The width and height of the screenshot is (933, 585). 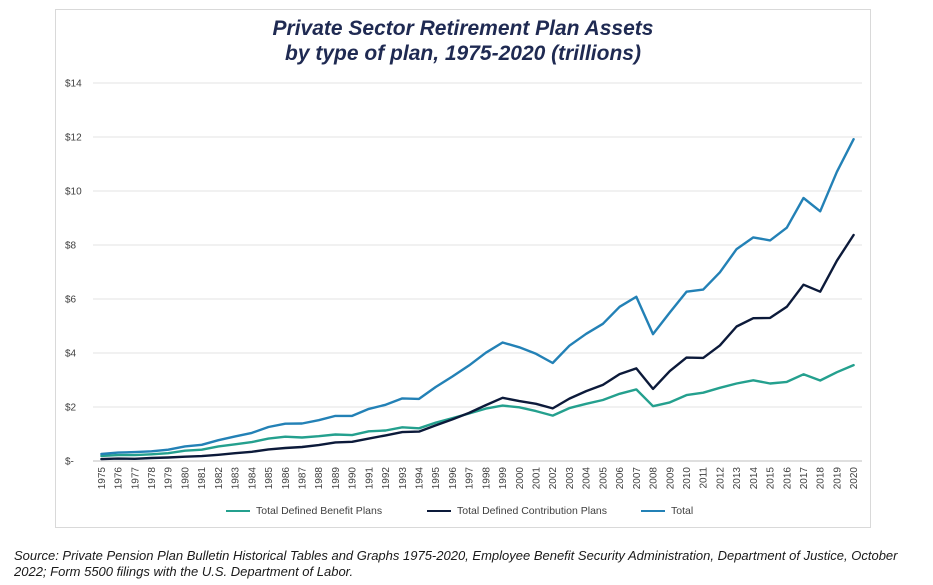 What do you see at coordinates (436, 478) in the screenshot?
I see `x-tick-label-1995: 1995` at bounding box center [436, 478].